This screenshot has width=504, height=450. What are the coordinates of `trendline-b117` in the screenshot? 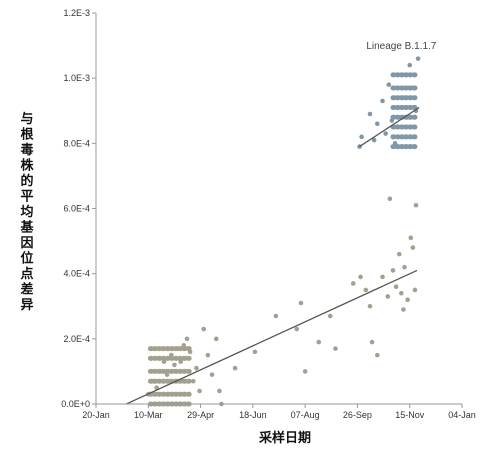 It's located at (389, 127).